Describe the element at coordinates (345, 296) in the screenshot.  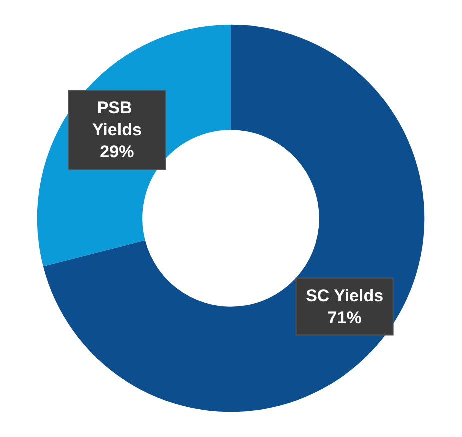
I see `slice-label: SC Yields` at that location.